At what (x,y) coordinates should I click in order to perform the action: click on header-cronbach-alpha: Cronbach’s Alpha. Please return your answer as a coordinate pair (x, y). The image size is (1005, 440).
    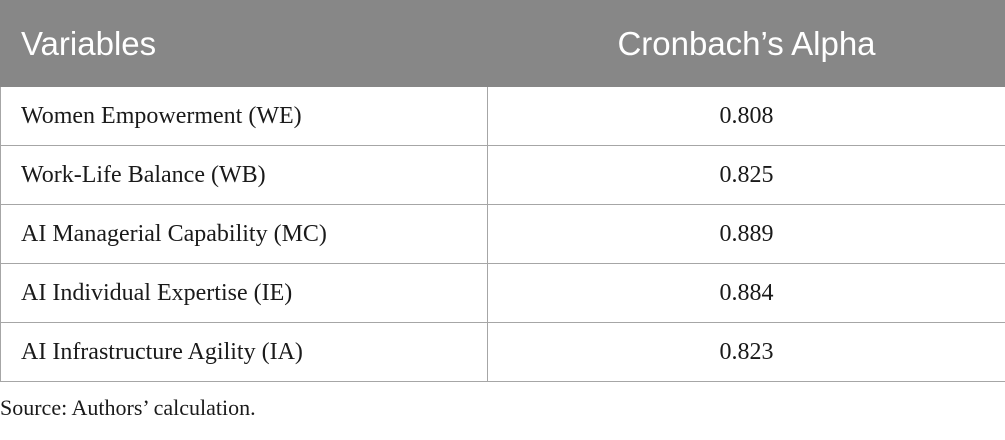
    Looking at the image, I should click on (746, 43).